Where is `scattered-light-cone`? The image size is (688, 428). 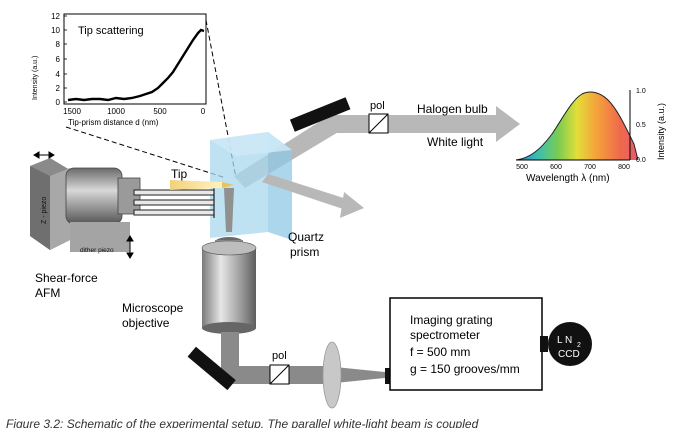
scattered-light-cone is located at coordinates (229, 210).